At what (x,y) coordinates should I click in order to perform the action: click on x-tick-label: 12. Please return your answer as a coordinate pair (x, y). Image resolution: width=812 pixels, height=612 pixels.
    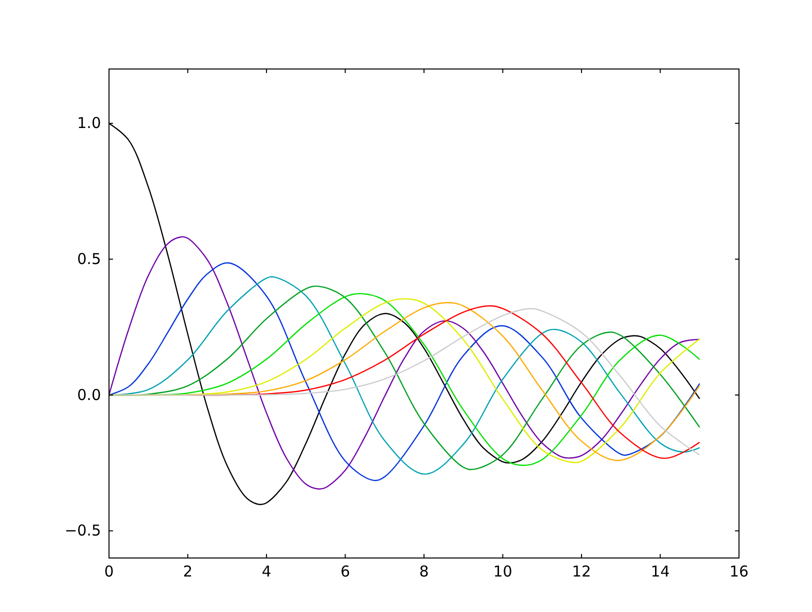
    Looking at the image, I should click on (582, 571).